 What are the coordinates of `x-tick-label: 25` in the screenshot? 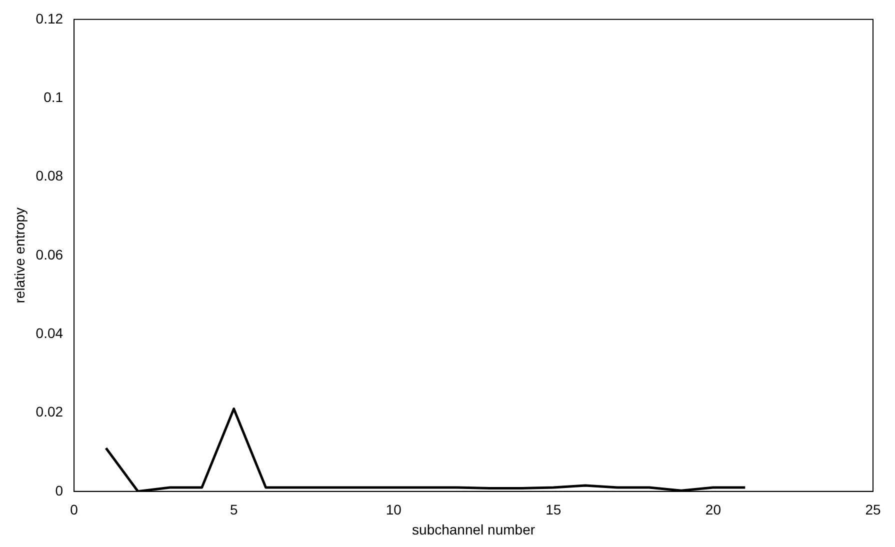 It's located at (873, 510).